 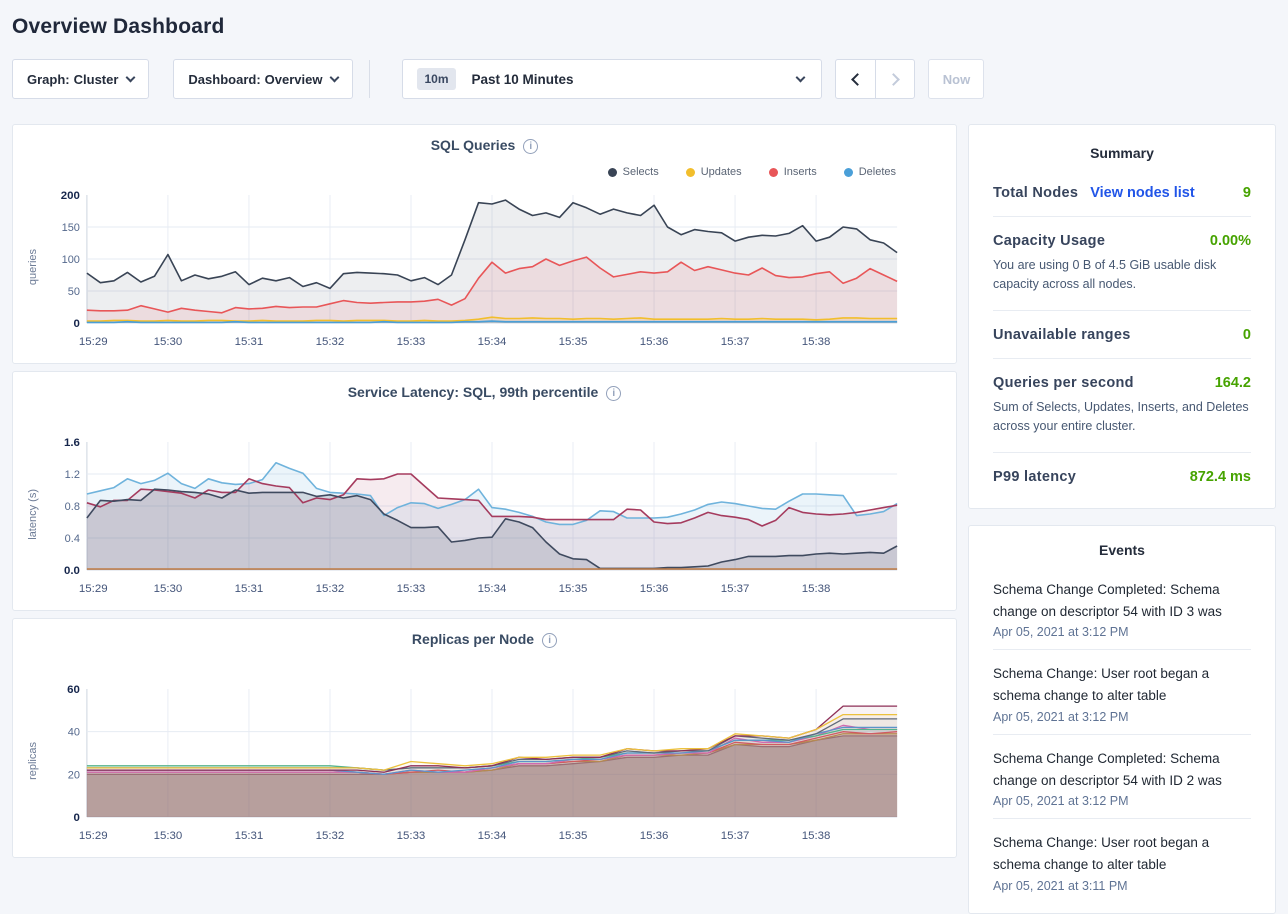 I want to click on graph-dropdown-label: Graph:, so click(x=48, y=79).